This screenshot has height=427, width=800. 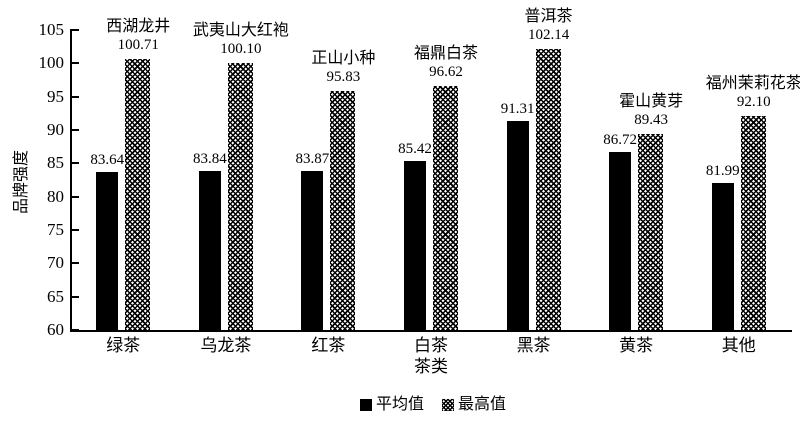 I want to click on top-tea-name: 福州茉莉花茶, so click(x=752, y=83).